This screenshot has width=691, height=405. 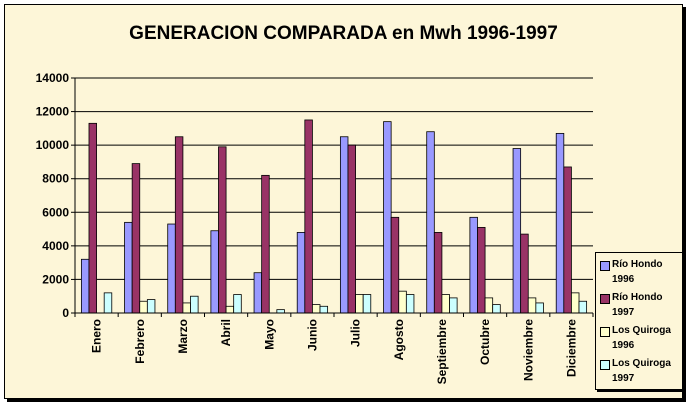 What do you see at coordinates (97, 336) in the screenshot?
I see `x-tick-label: Enero` at bounding box center [97, 336].